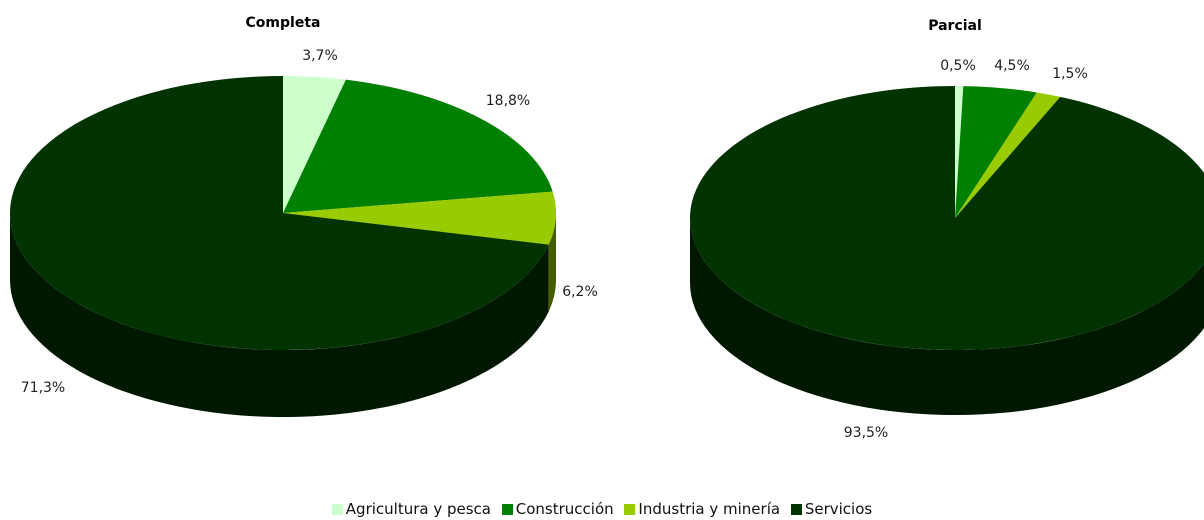  What do you see at coordinates (552, 262) in the screenshot?
I see `pie-side-industria-y-mineria` at bounding box center [552, 262].